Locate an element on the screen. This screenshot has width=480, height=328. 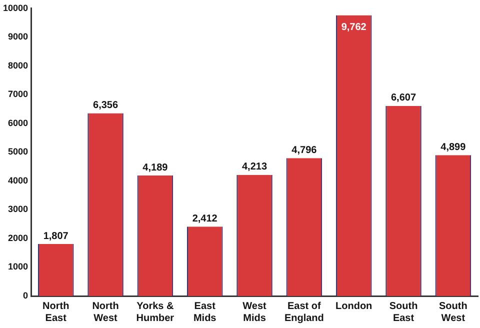
y-tick-label: 1000 is located at coordinates (18, 267).